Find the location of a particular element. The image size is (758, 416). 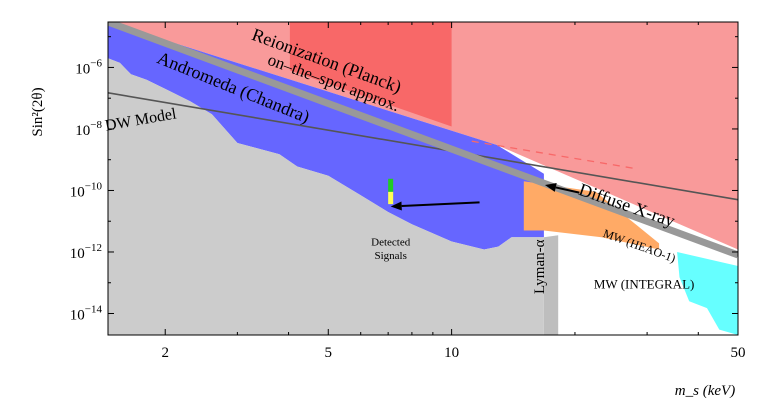

y-tick-label: 10⁻⁶ is located at coordinates (88, 67).